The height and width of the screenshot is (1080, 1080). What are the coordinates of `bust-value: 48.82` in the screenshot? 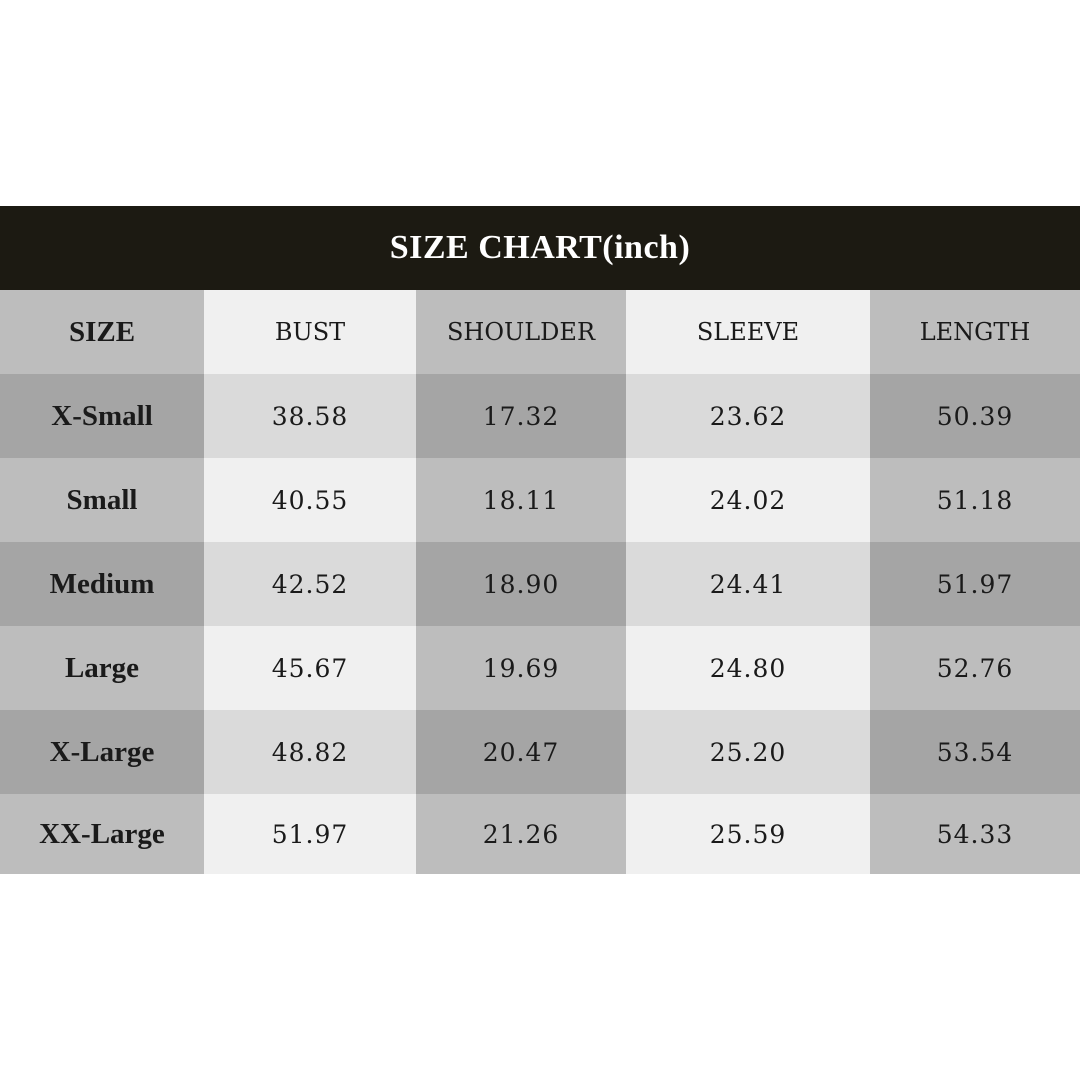 It's located at (310, 752).